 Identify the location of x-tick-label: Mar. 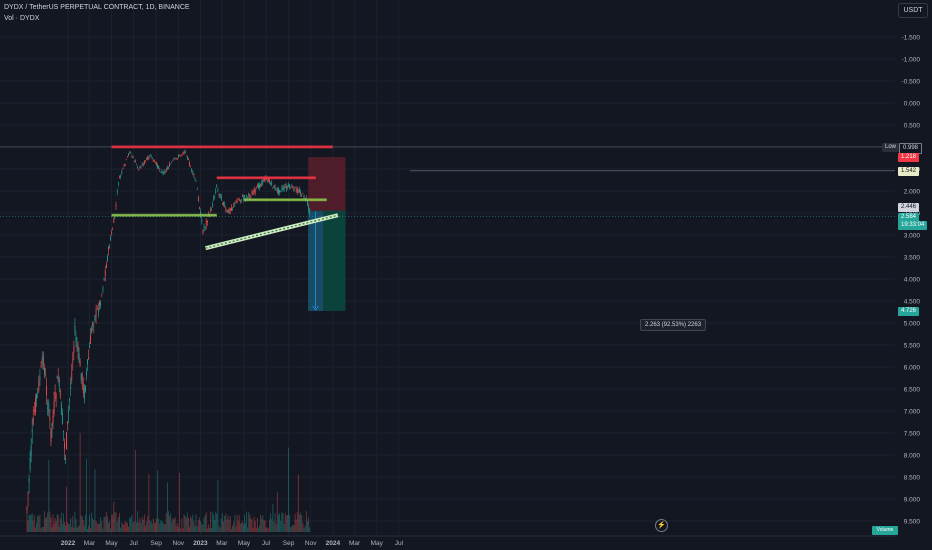
(222, 543).